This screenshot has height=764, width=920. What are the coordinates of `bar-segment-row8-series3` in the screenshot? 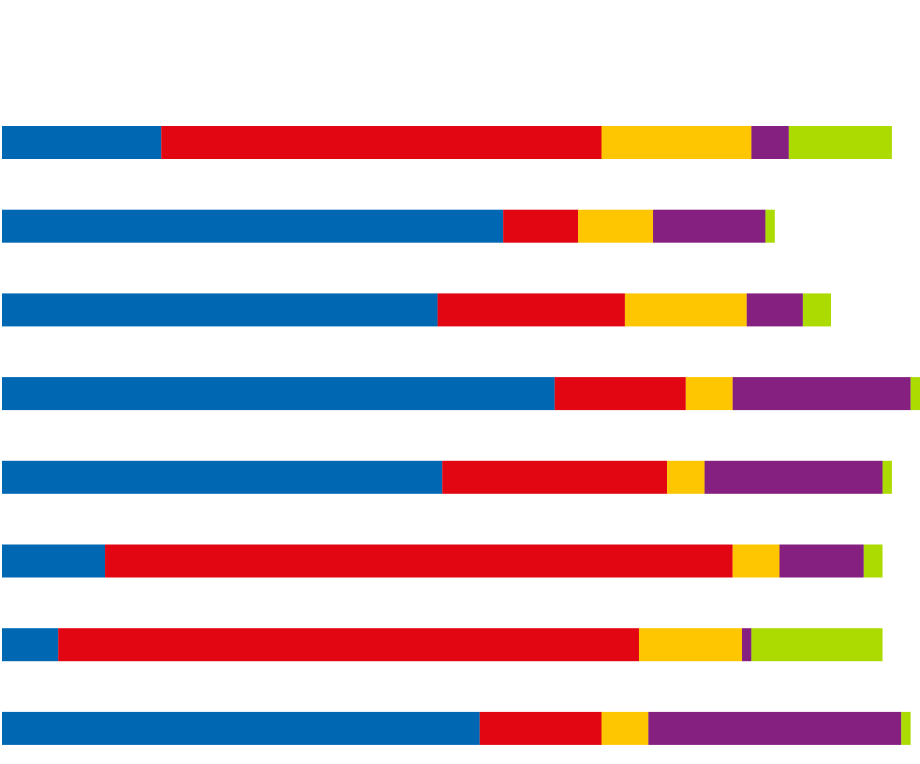 It's located at (625, 728).